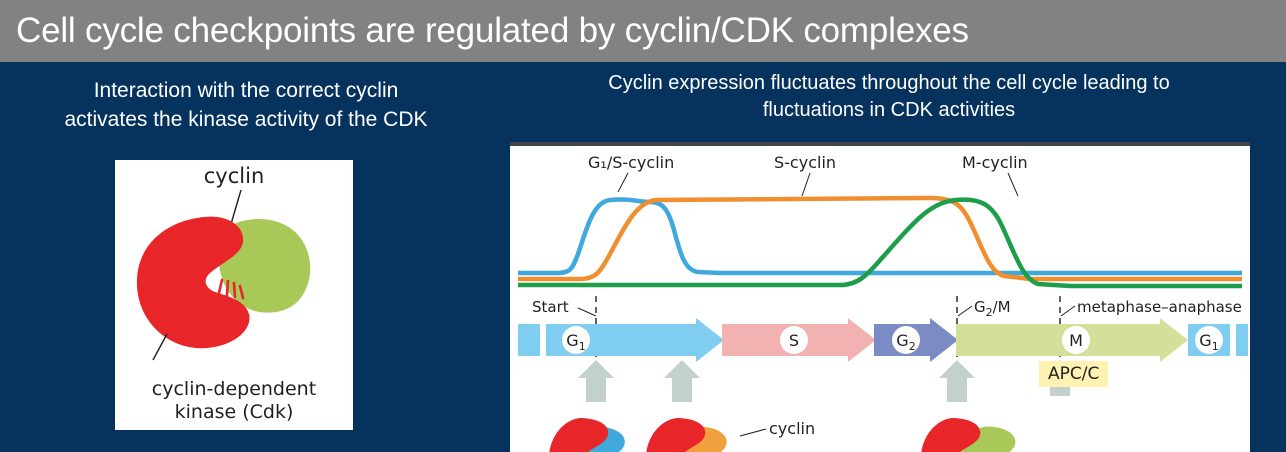  What do you see at coordinates (550, 307) in the screenshot?
I see `checkpoint-label-start: Start` at bounding box center [550, 307].